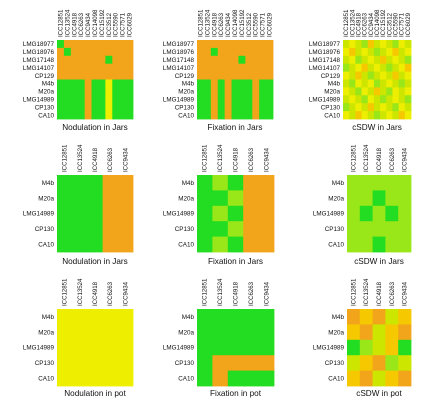 The image size is (422, 400). I want to click on heatmap-title: Fixation in pot, so click(236, 393).